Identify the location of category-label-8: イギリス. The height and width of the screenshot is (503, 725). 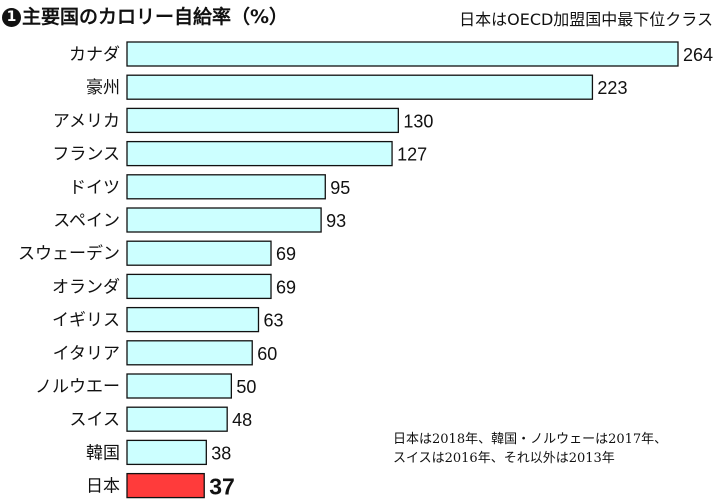
(86, 321).